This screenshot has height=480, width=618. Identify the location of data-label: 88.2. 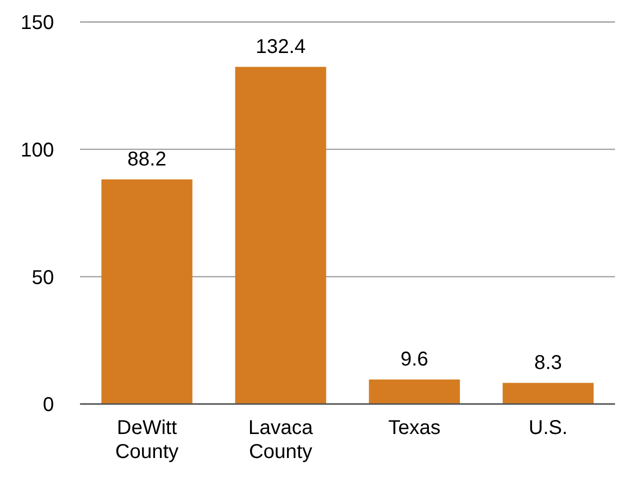
(146, 159).